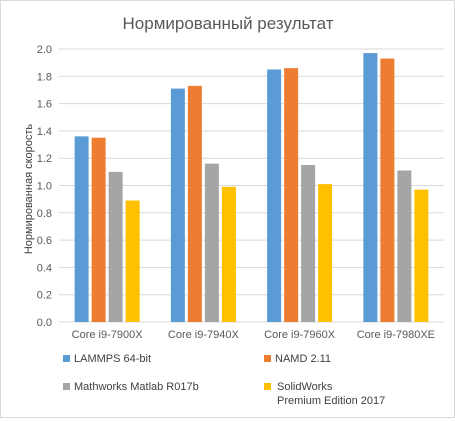 The height and width of the screenshot is (422, 455). What do you see at coordinates (44, 105) in the screenshot?
I see `y-tick-label: 1.6` at bounding box center [44, 105].